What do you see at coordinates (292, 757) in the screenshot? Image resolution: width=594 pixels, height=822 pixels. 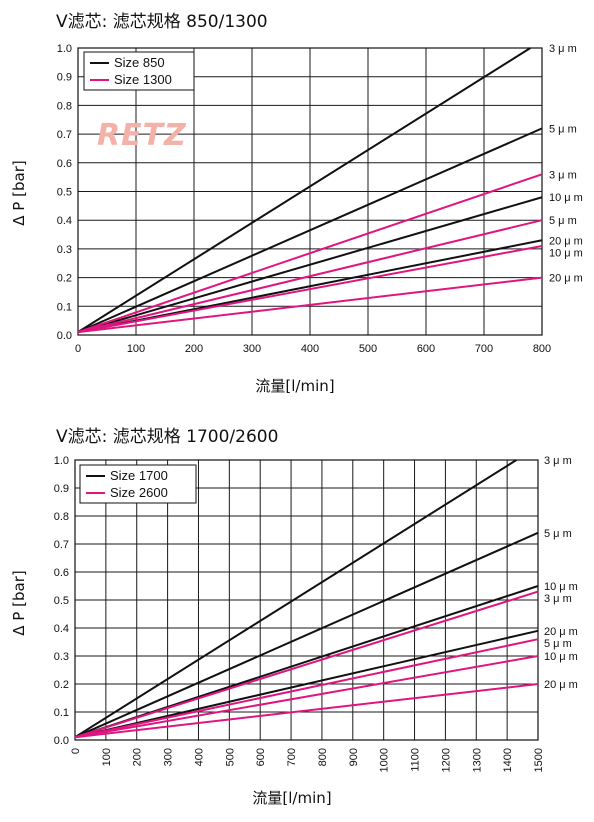 I see `x-tick-label: 700` at bounding box center [292, 757].